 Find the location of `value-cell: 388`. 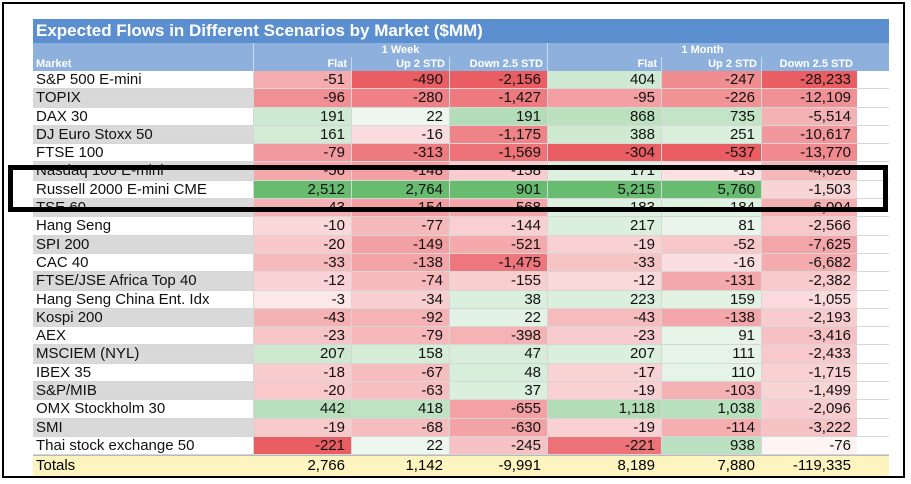

value-cell: 388 is located at coordinates (604, 134).